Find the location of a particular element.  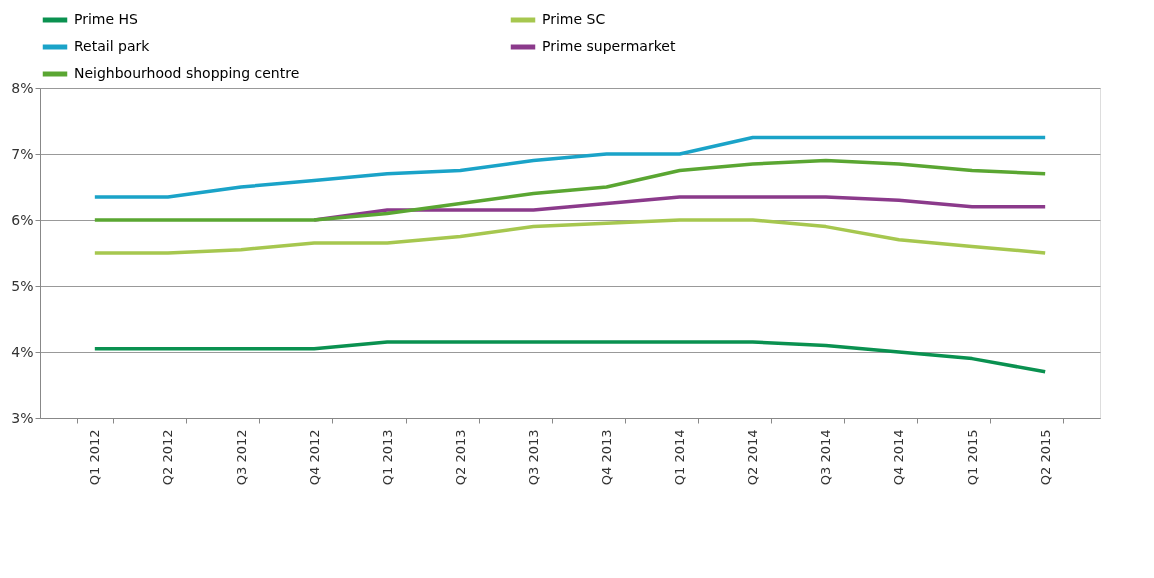

y-tick-label: 6% is located at coordinates (22, 219).